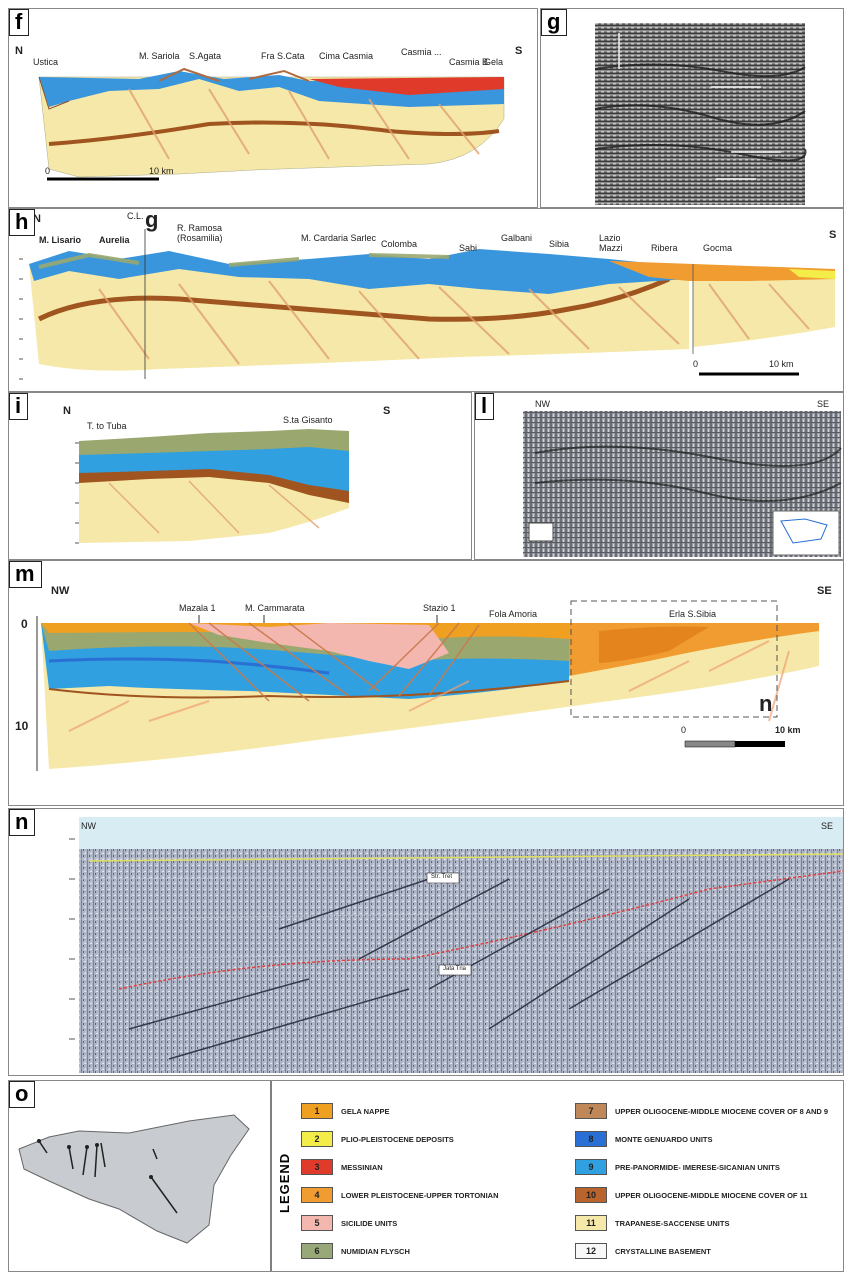 This screenshot has width=850, height=1278. Describe the element at coordinates (22, 822) in the screenshot. I see `panel-label-n: n` at that location.